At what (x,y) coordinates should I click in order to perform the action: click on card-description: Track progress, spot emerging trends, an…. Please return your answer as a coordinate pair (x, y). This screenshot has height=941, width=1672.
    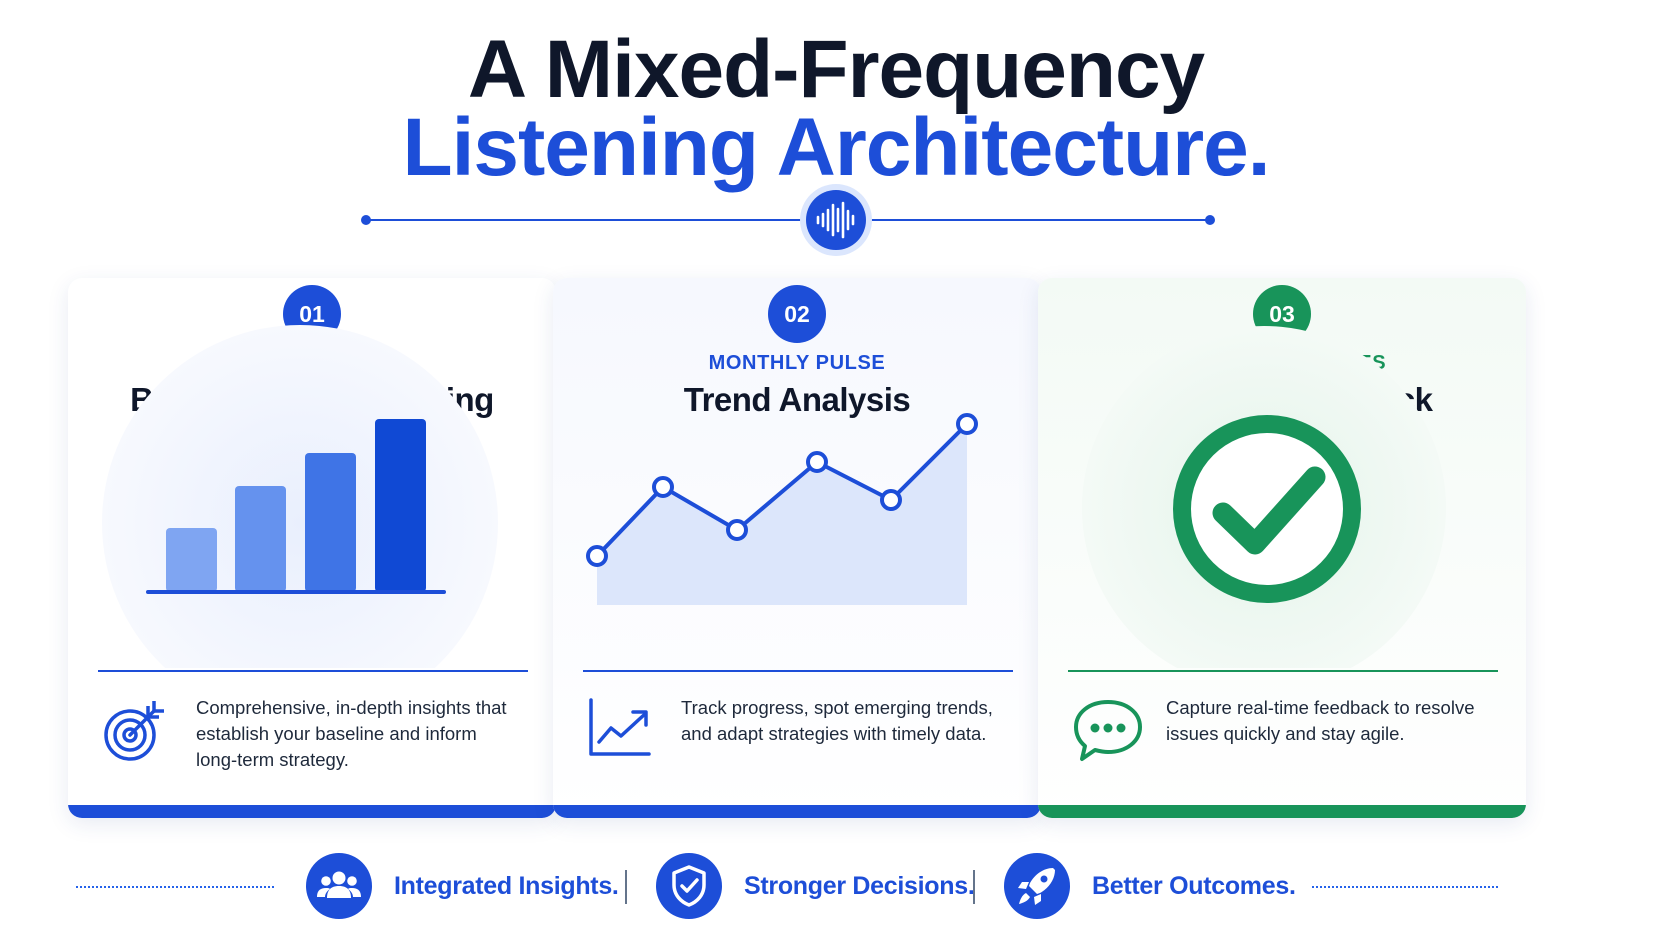
    Looking at the image, I should click on (837, 720).